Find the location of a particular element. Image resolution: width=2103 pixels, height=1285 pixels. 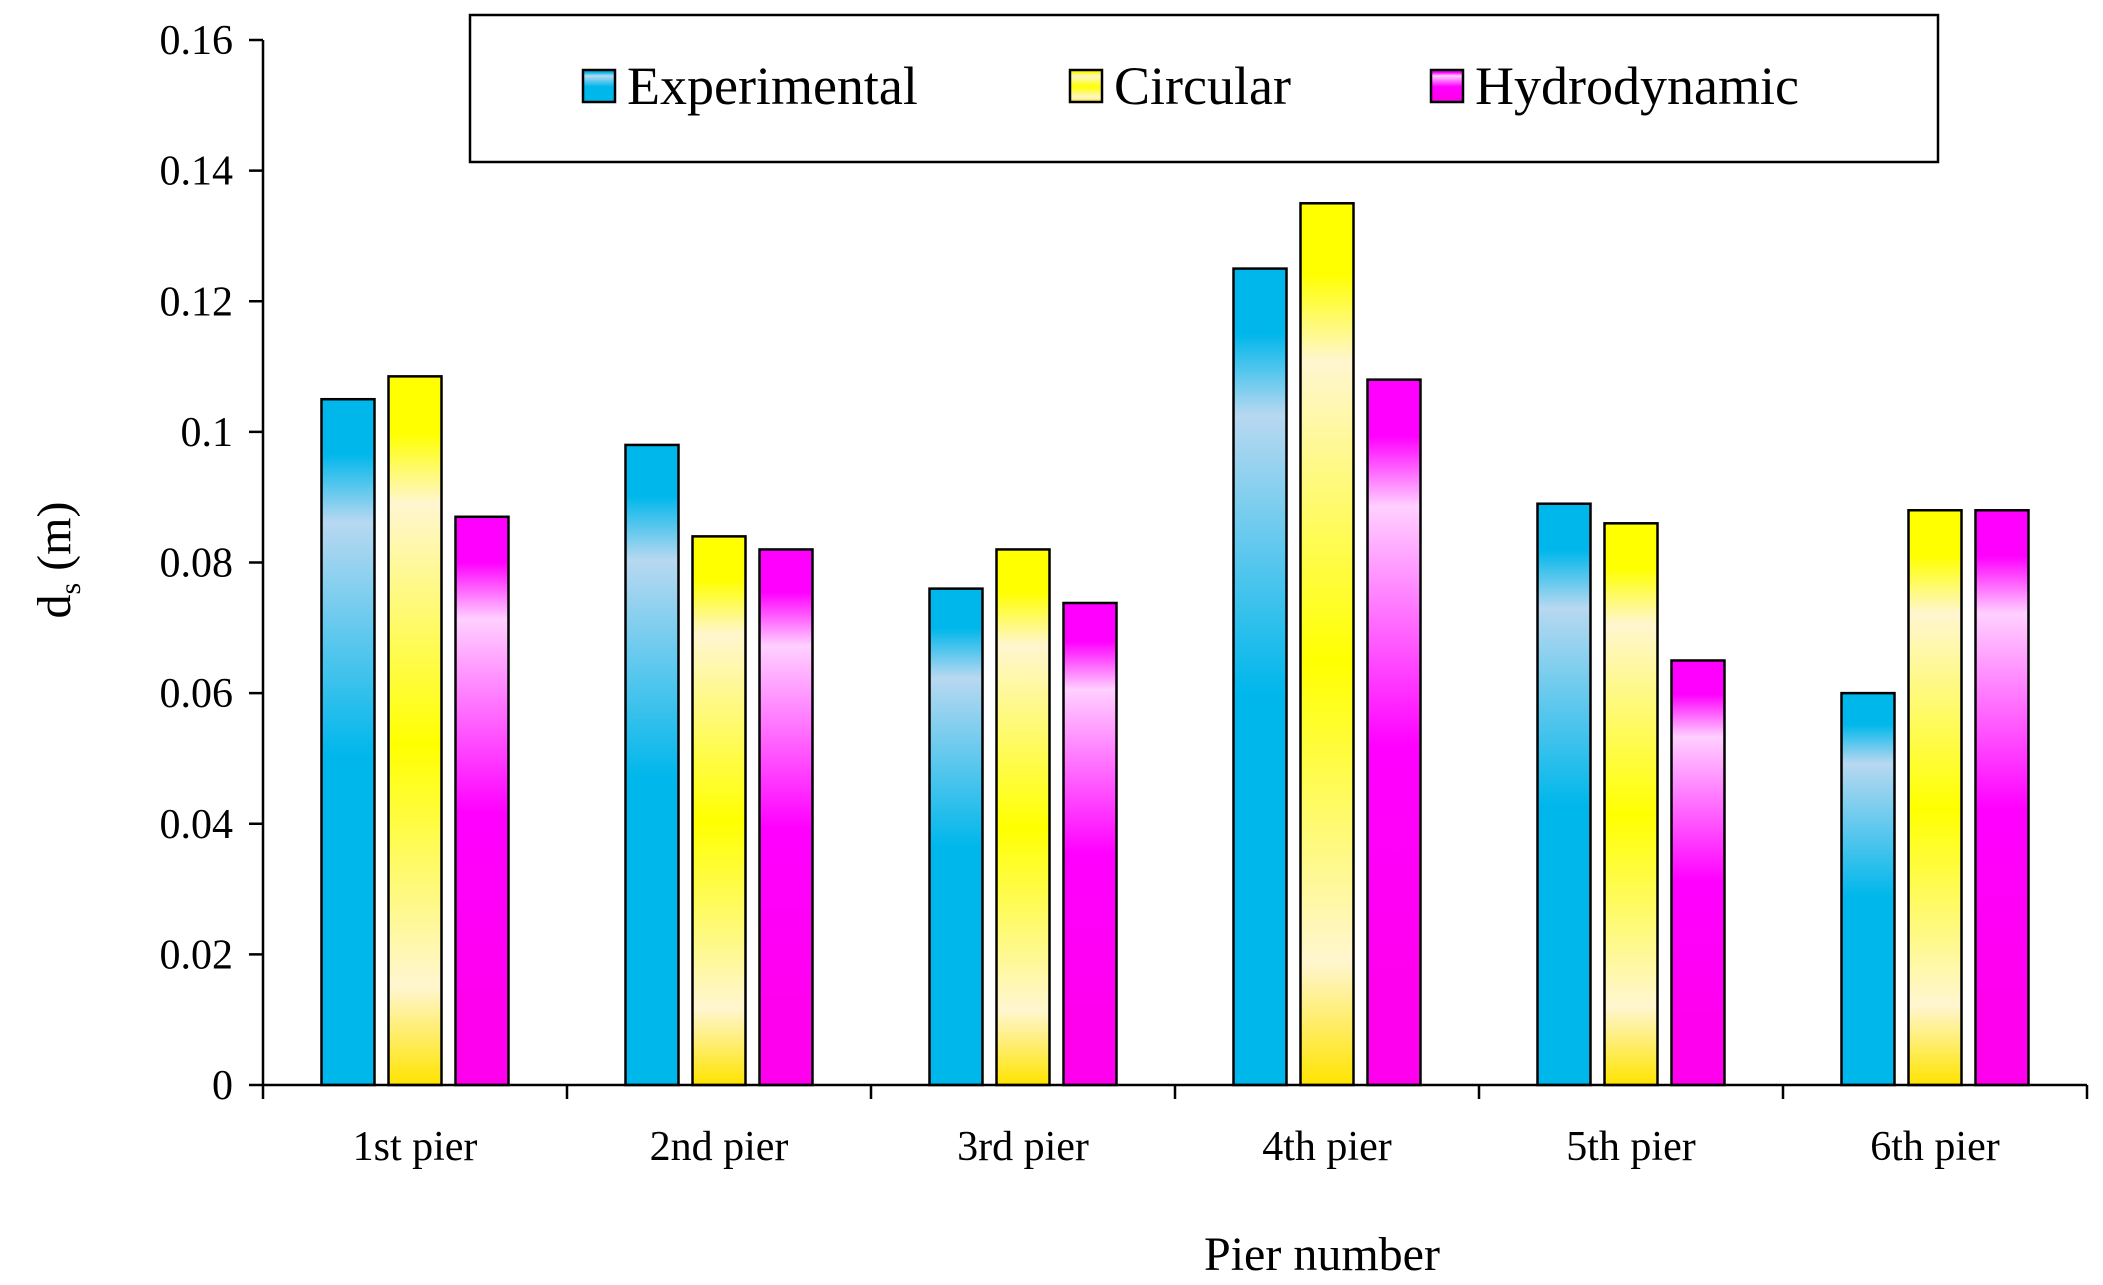

y-axis-title: ds (m) is located at coordinates (57, 560).